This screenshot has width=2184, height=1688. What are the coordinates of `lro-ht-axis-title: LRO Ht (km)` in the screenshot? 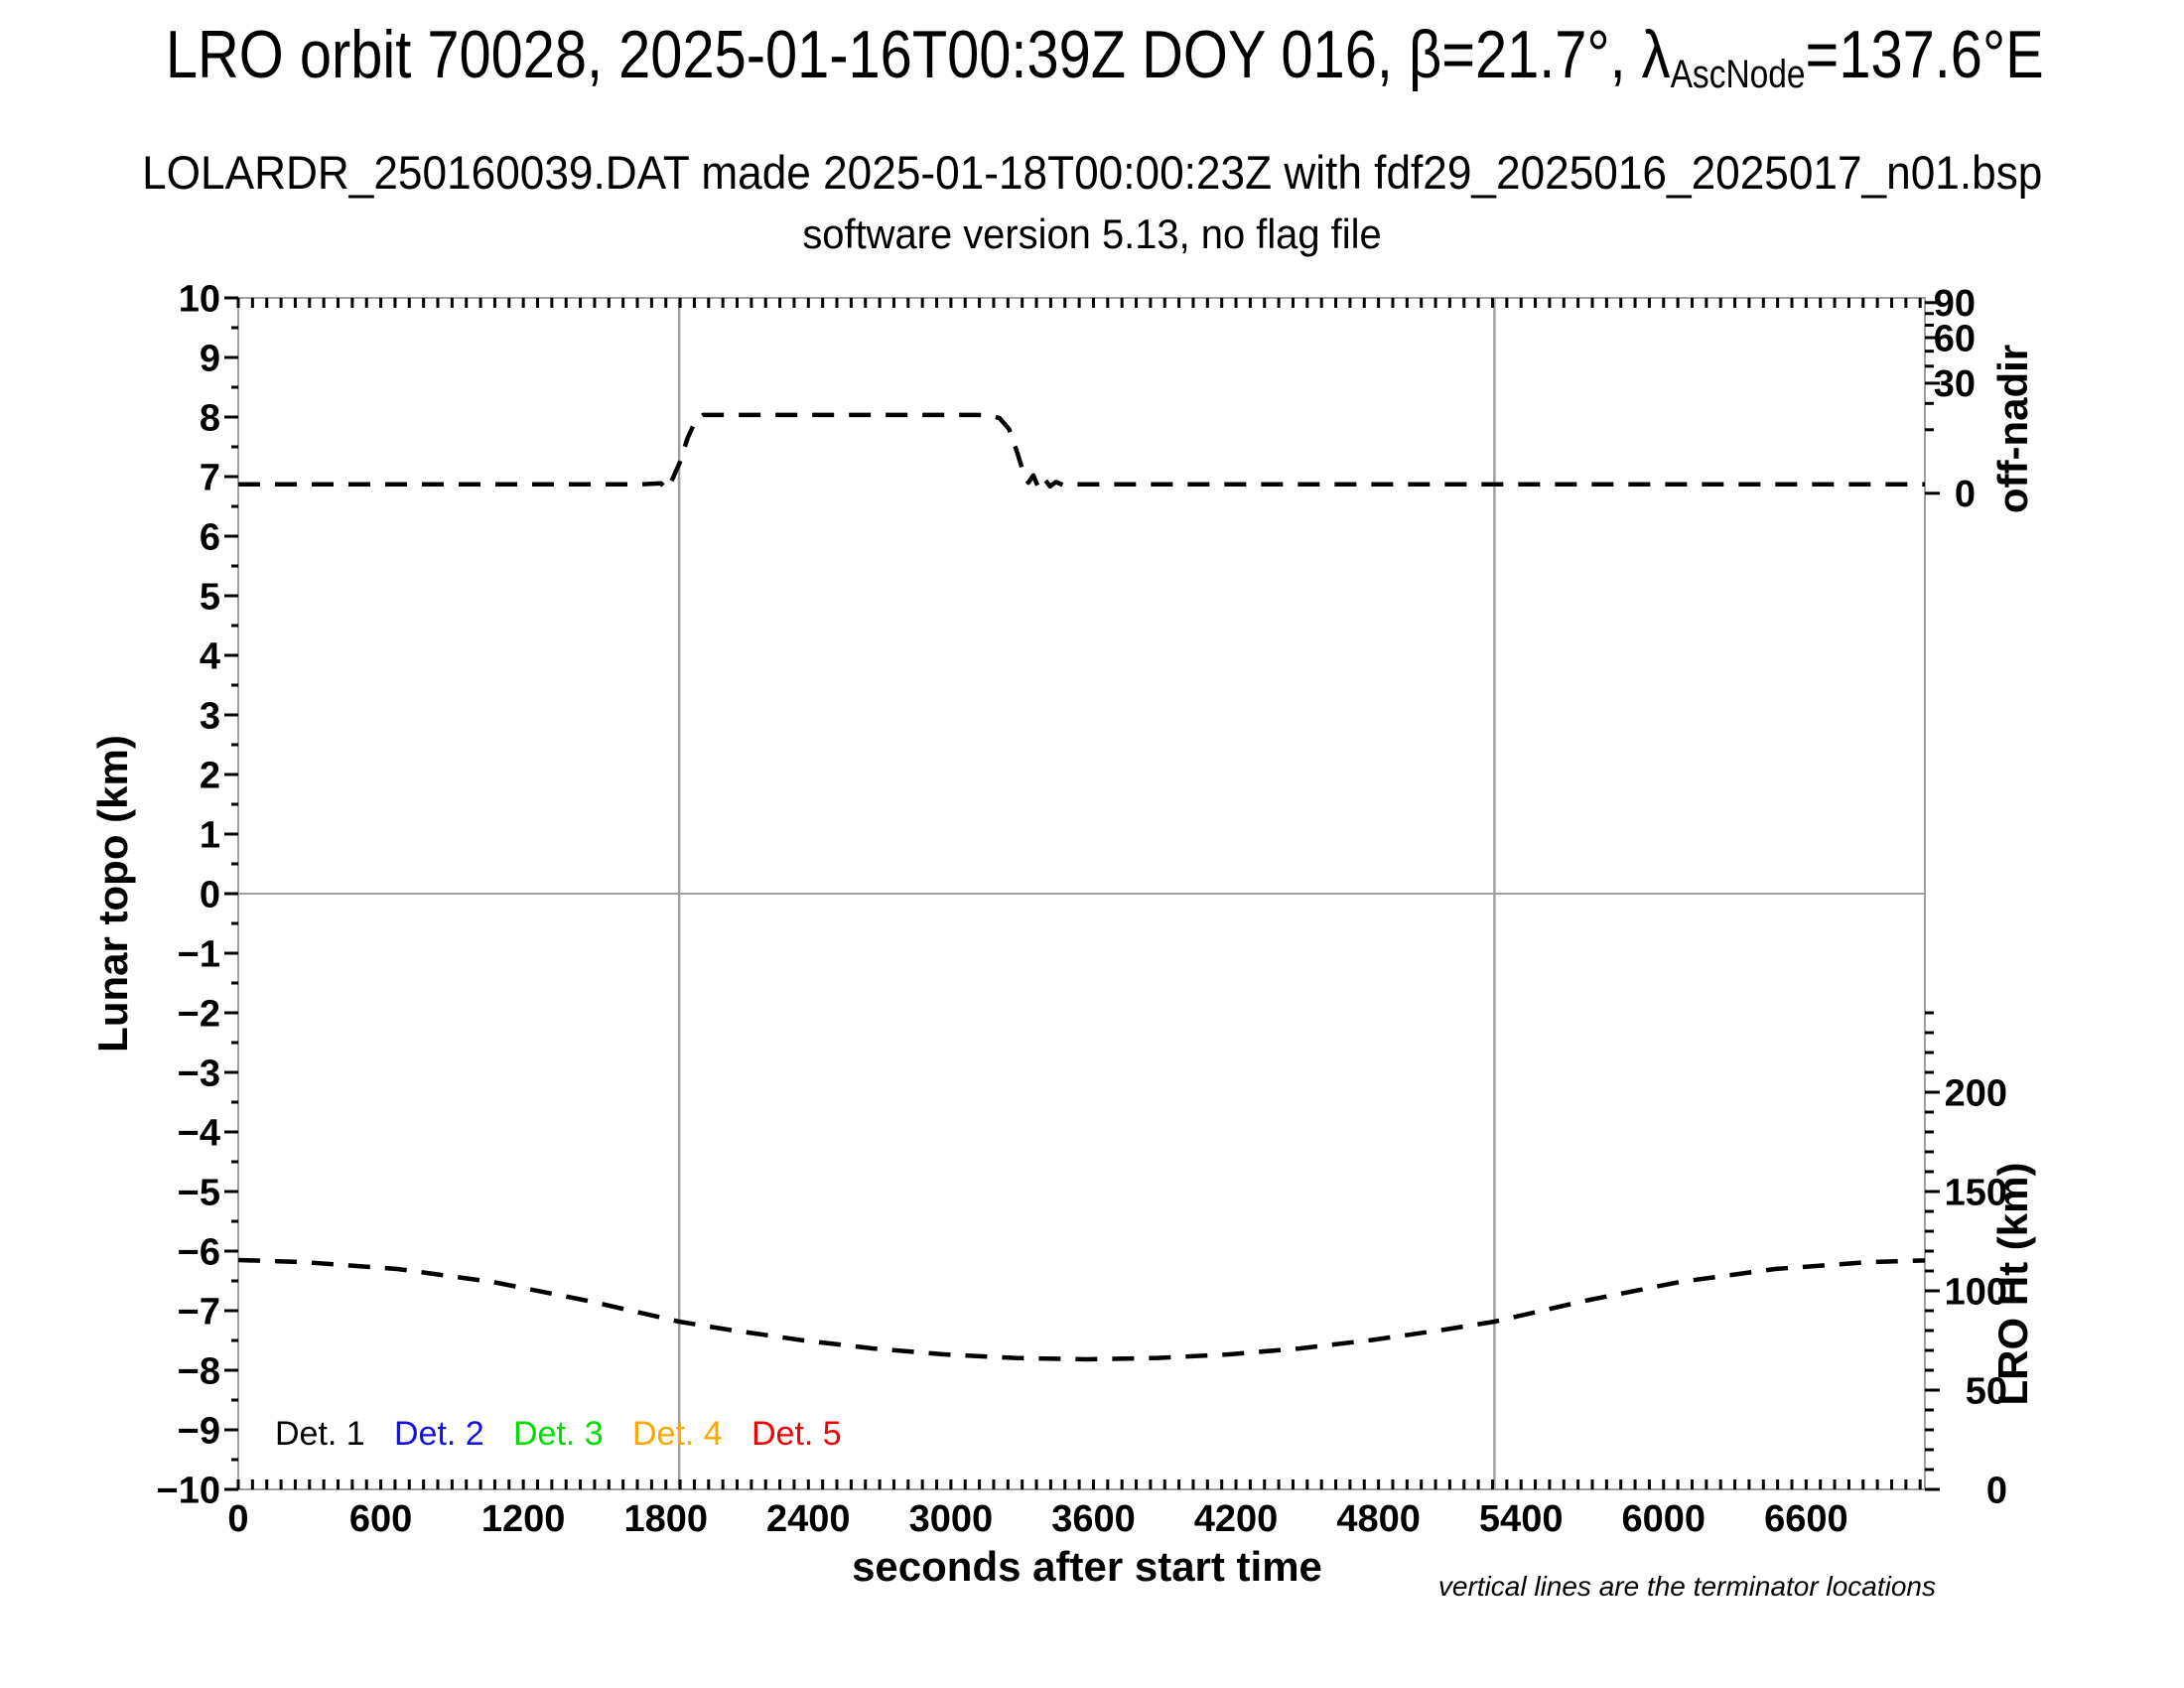 It's located at (2012, 1284).